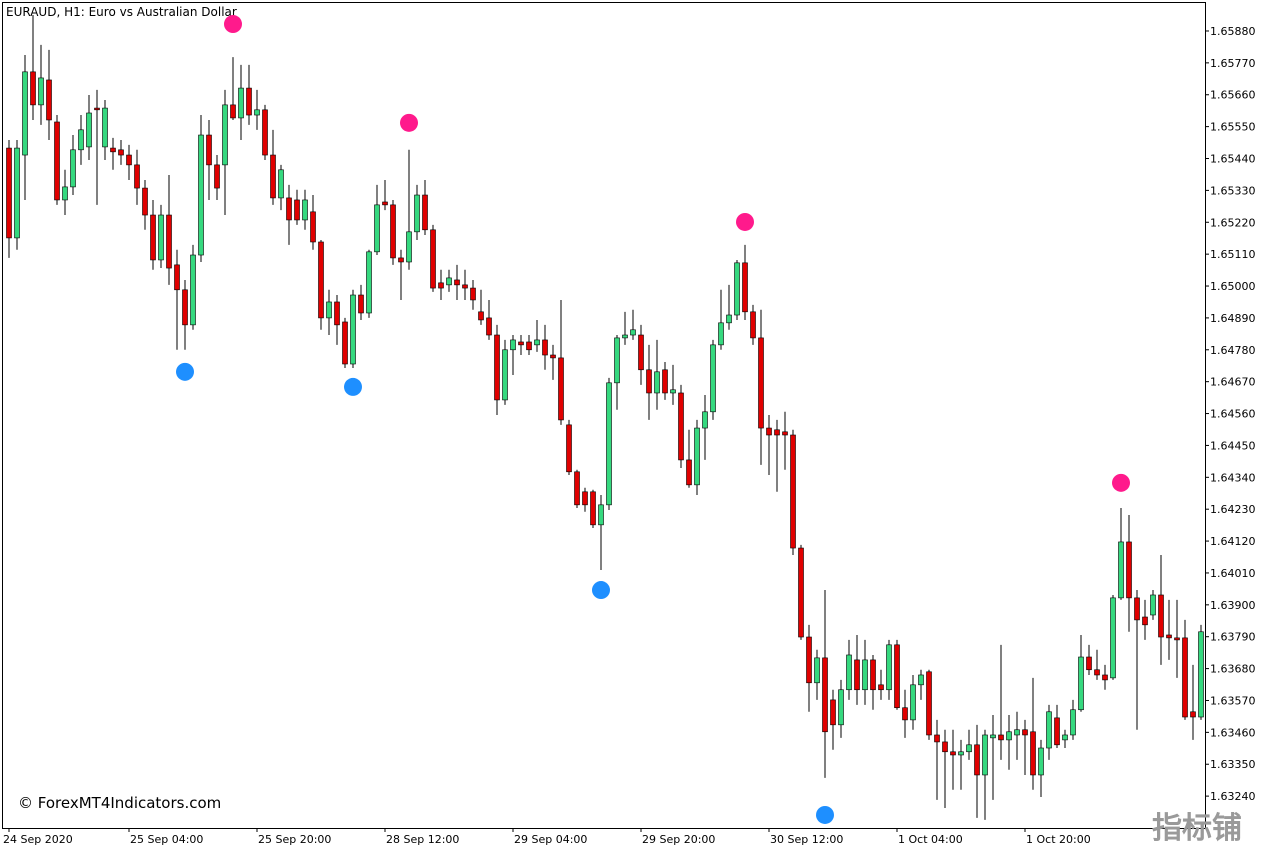 The width and height of the screenshot is (1275, 856). What do you see at coordinates (1233, 159) in the screenshot?
I see `y-tick-label: 1.65440` at bounding box center [1233, 159].